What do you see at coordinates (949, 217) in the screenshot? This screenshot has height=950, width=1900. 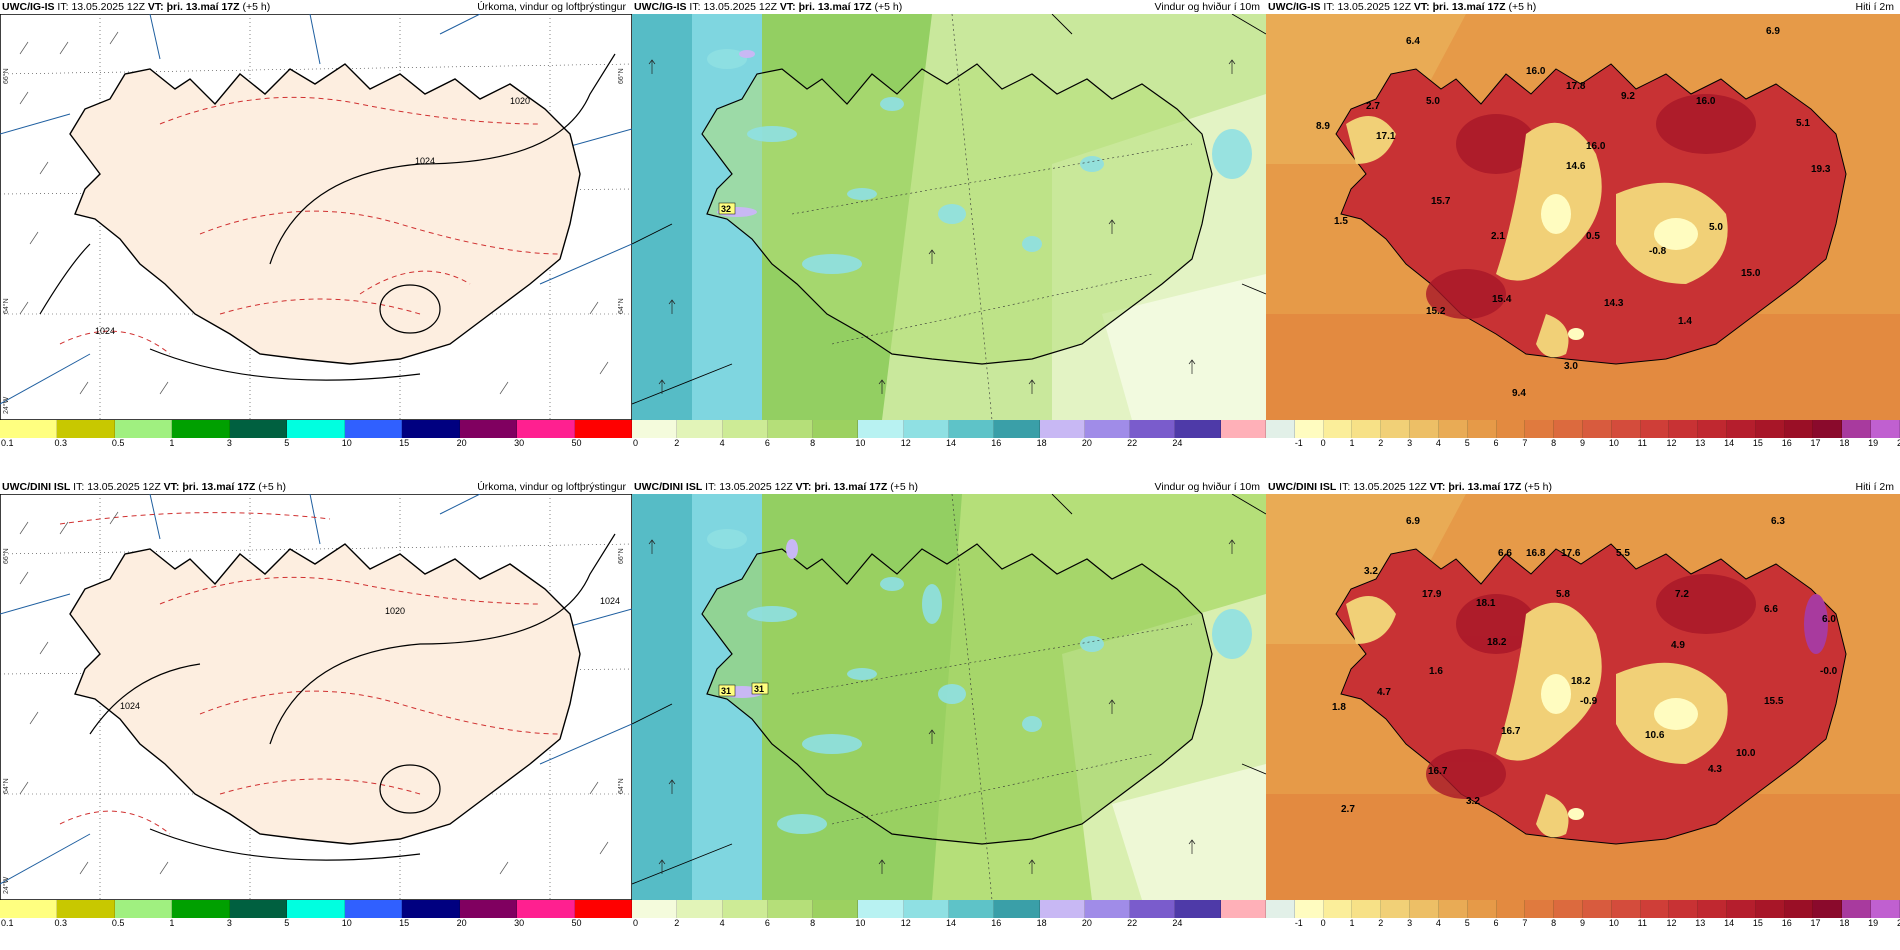 I see `wind-map: 32` at bounding box center [949, 217].